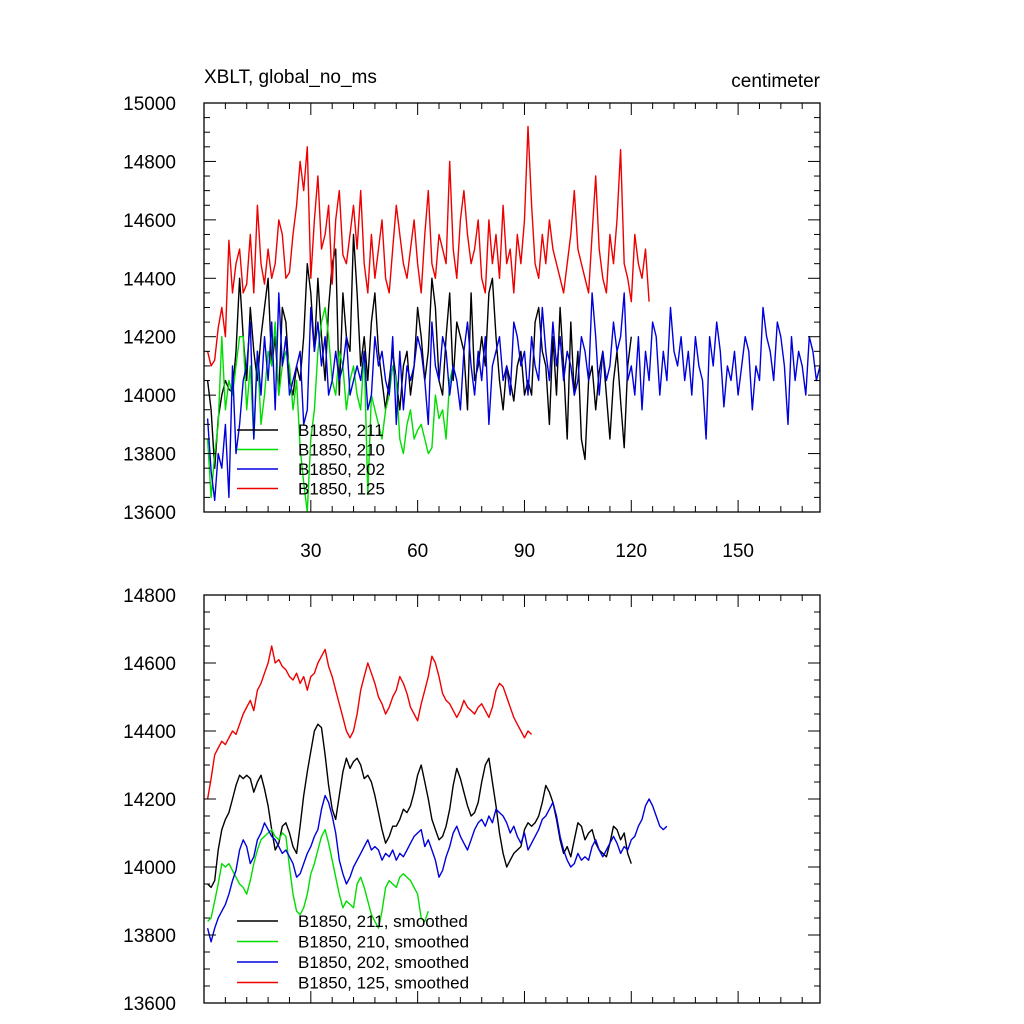 The width and height of the screenshot is (1024, 1024). What do you see at coordinates (149, 104) in the screenshot?
I see `y-tick-label: 15000` at bounding box center [149, 104].